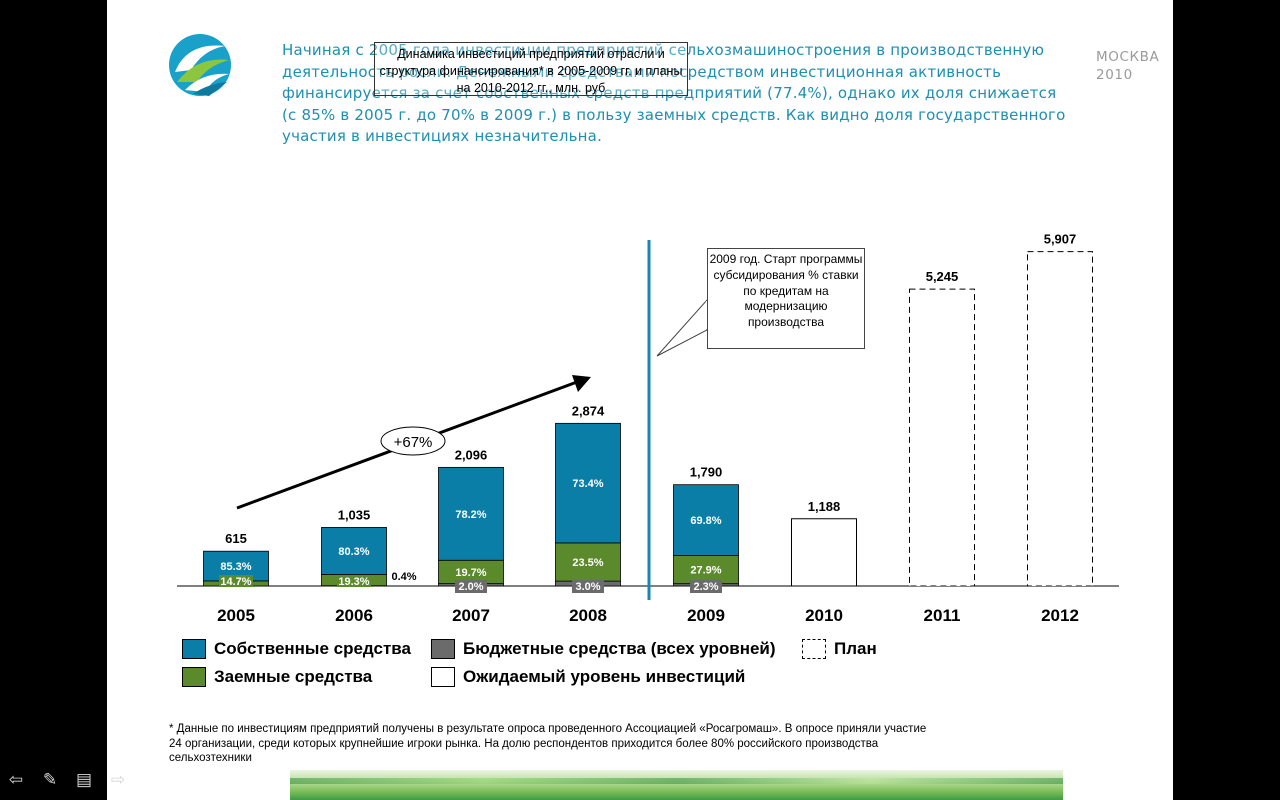 The width and height of the screenshot is (1280, 800). I want to click on tick-label-2005: 2005, so click(236, 615).